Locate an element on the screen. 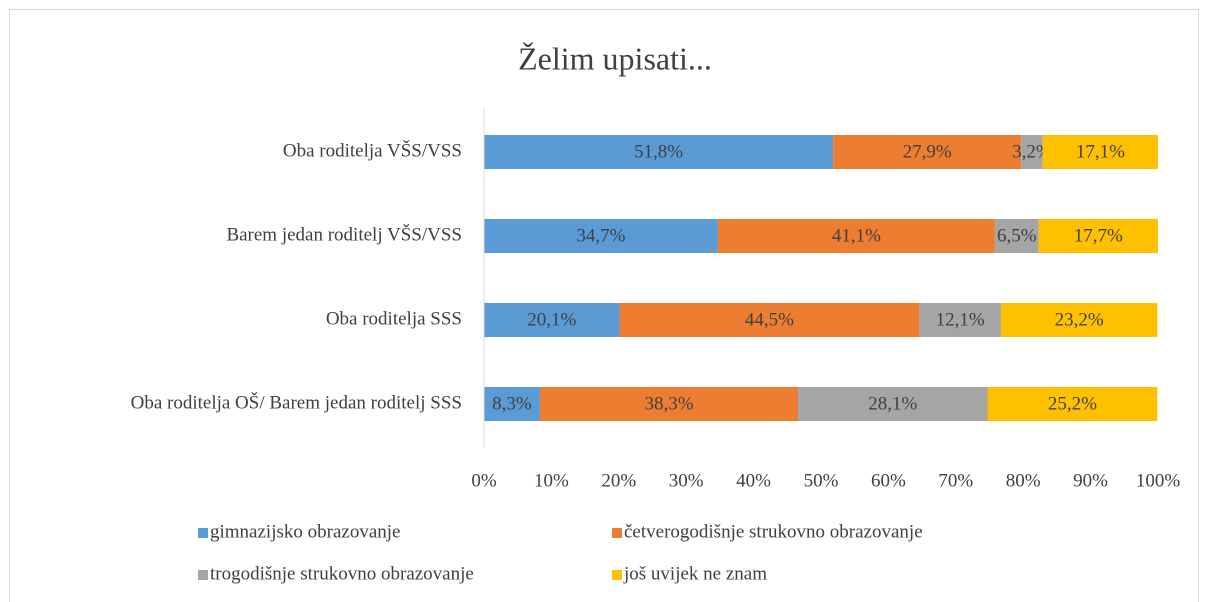 Image resolution: width=1208 pixels, height=602 pixels. data-label: 8,3% is located at coordinates (512, 403).